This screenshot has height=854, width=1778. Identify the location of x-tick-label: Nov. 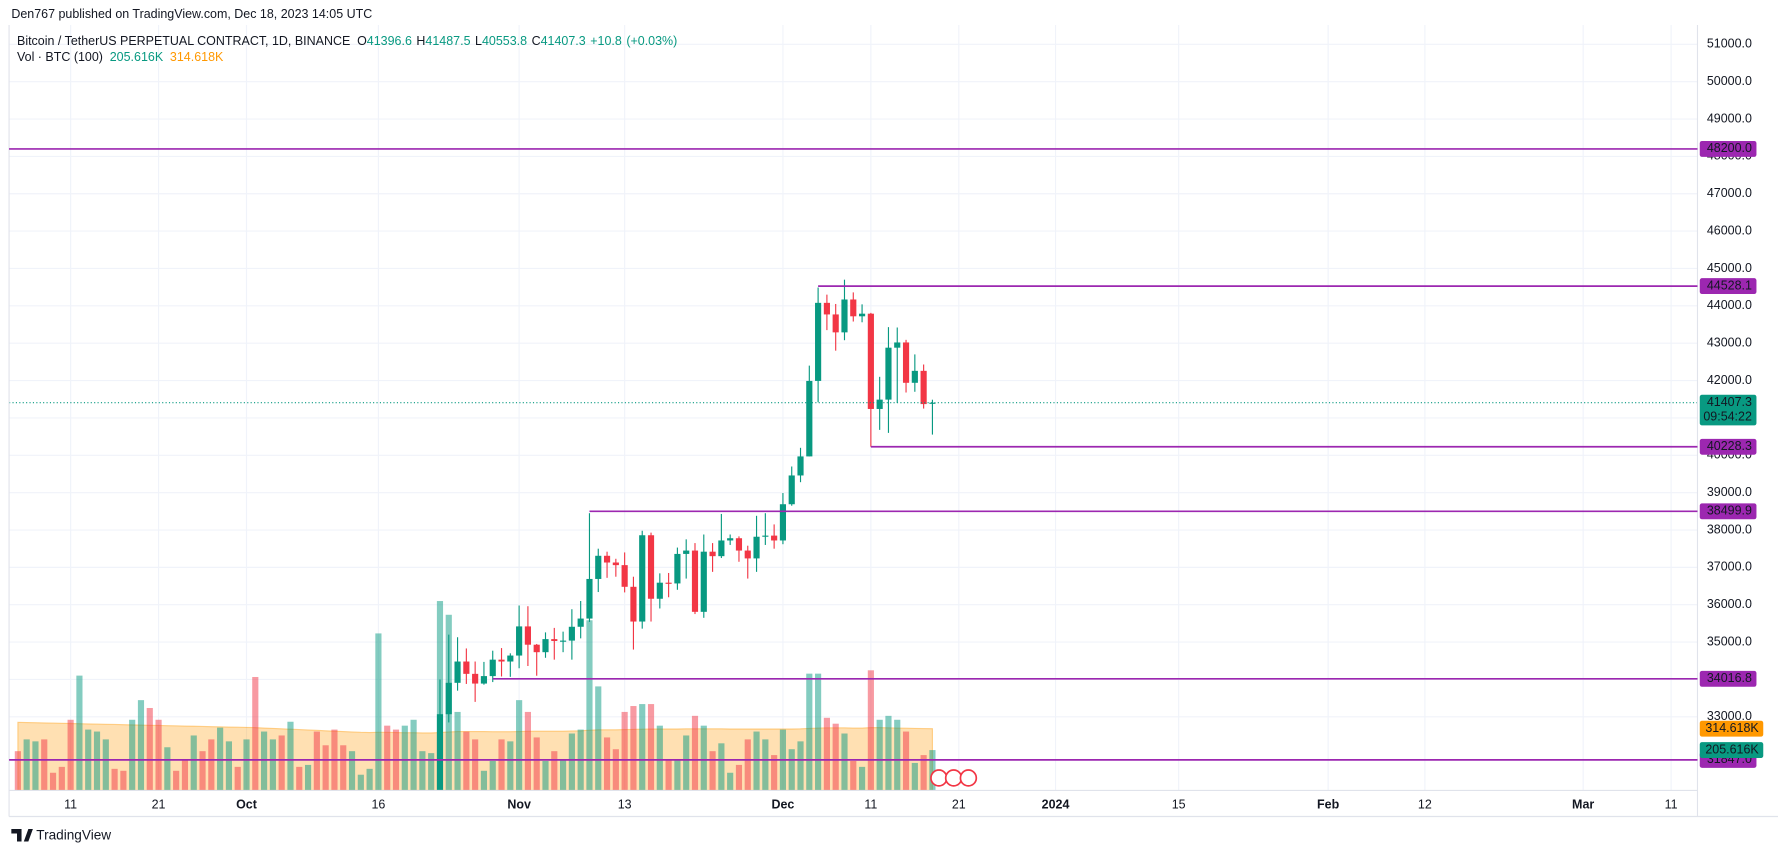
(519, 804).